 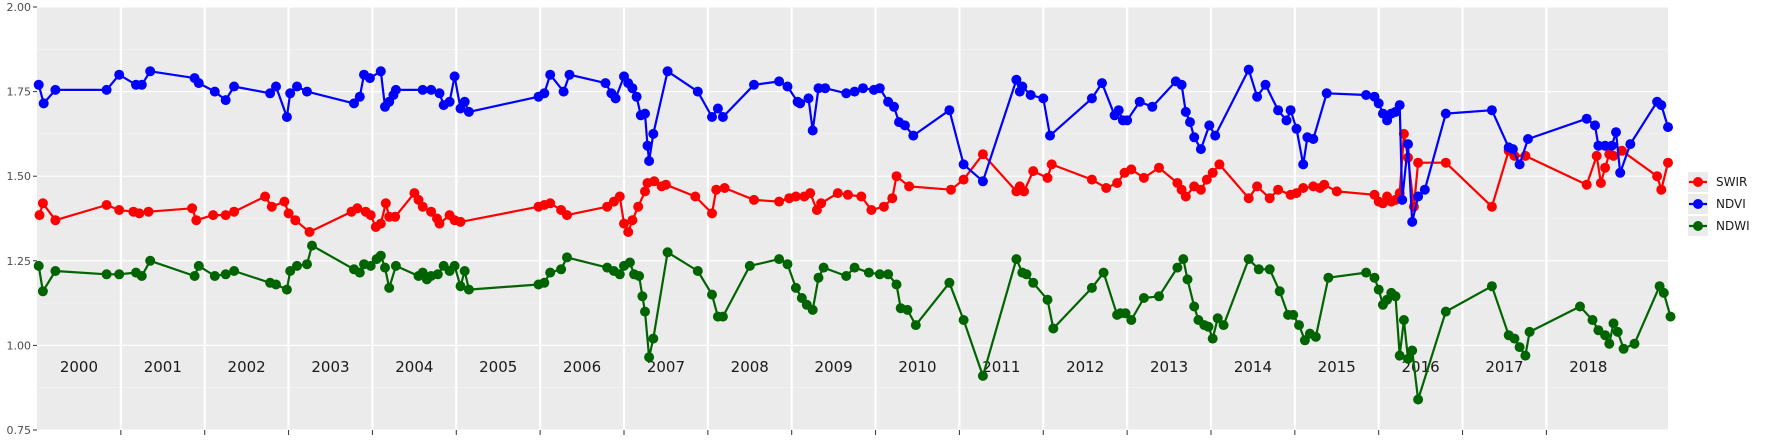 I want to click on legend-item-ndwi: NDWI, so click(x=1719, y=226).